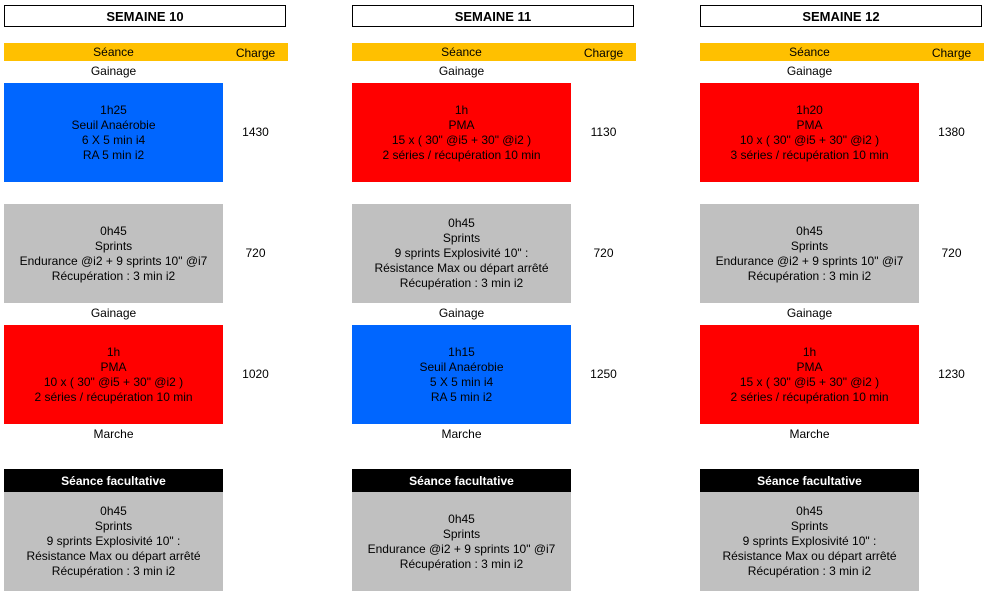 The height and width of the screenshot is (597, 988). I want to click on session-charge: 1430, so click(255, 132).